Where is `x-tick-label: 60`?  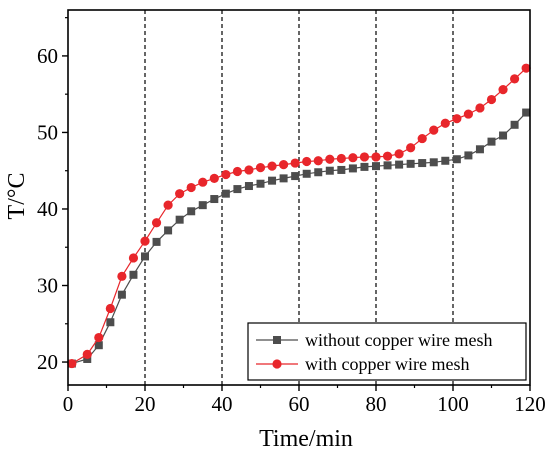 x-tick-label: 60 is located at coordinates (299, 404).